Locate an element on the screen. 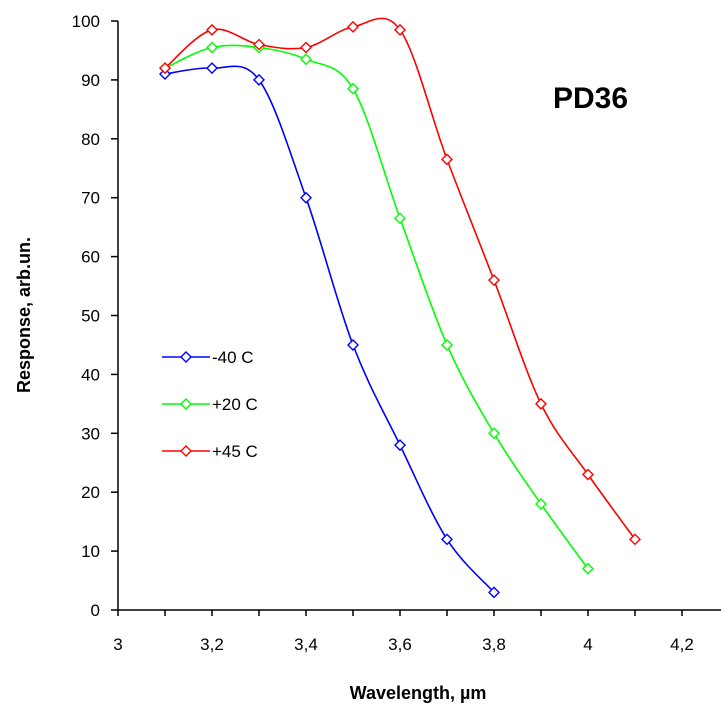 The height and width of the screenshot is (711, 721). x-axis-title: Wavelength, µm is located at coordinates (418, 693).